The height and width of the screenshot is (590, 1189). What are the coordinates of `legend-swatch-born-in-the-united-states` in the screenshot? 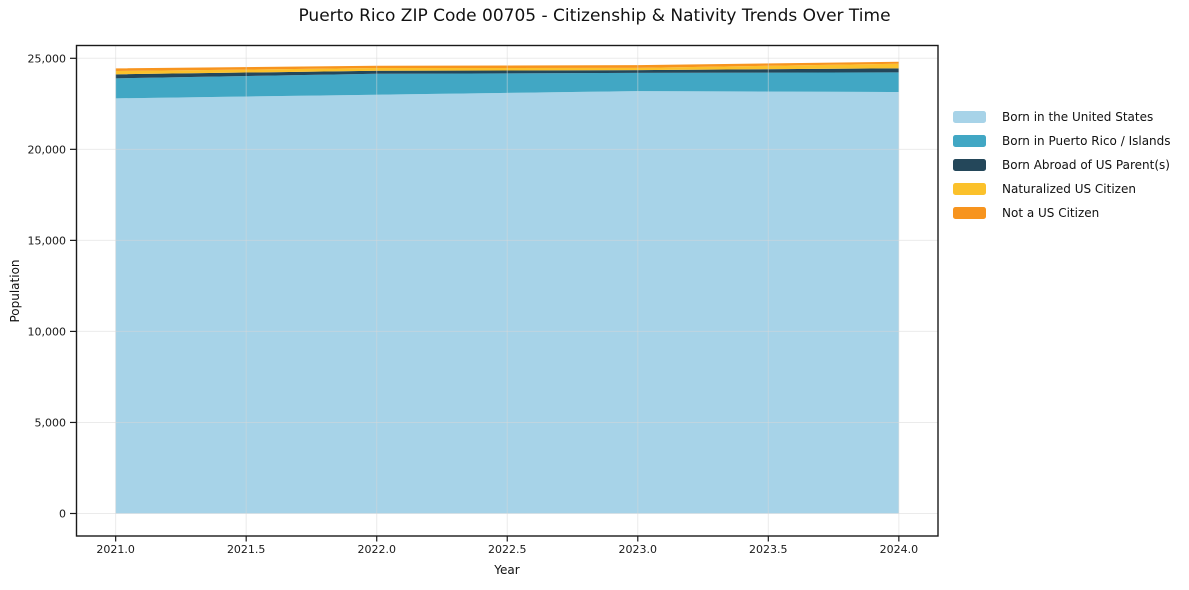 It's located at (969, 117).